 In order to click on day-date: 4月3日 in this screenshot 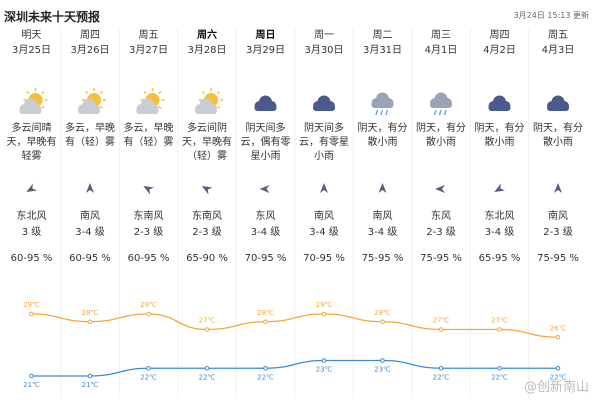, I will do `click(558, 50)`.